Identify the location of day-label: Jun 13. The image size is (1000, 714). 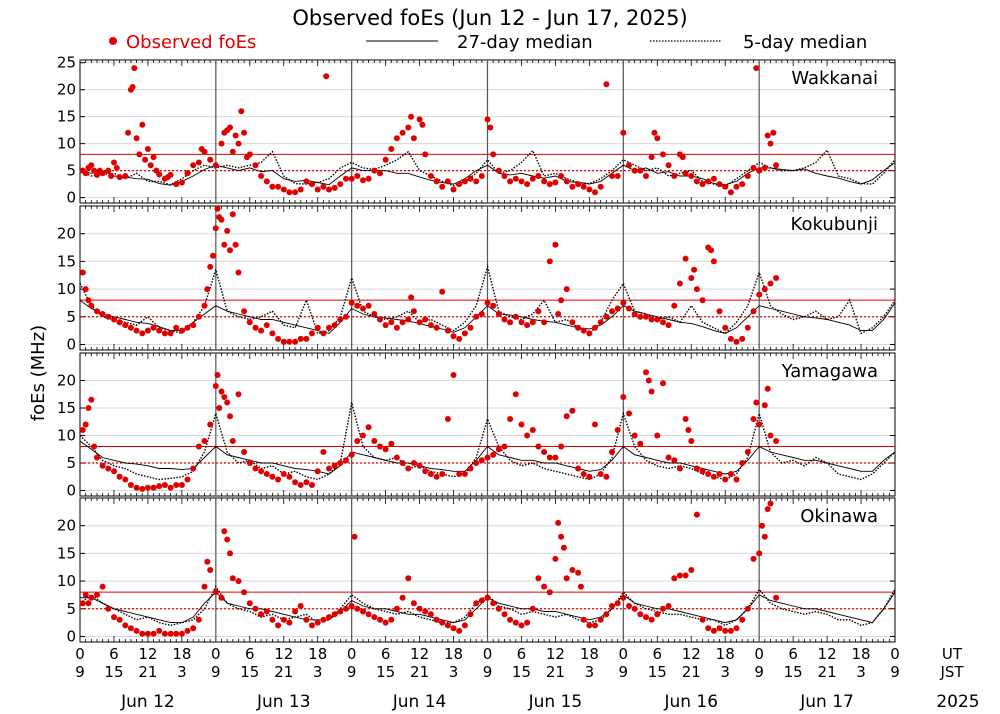
(283, 702).